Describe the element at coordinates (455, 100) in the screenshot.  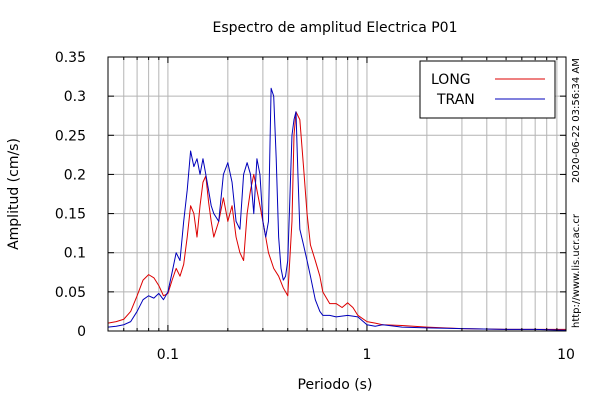
I see `legend-label-tran: TRAN` at that location.